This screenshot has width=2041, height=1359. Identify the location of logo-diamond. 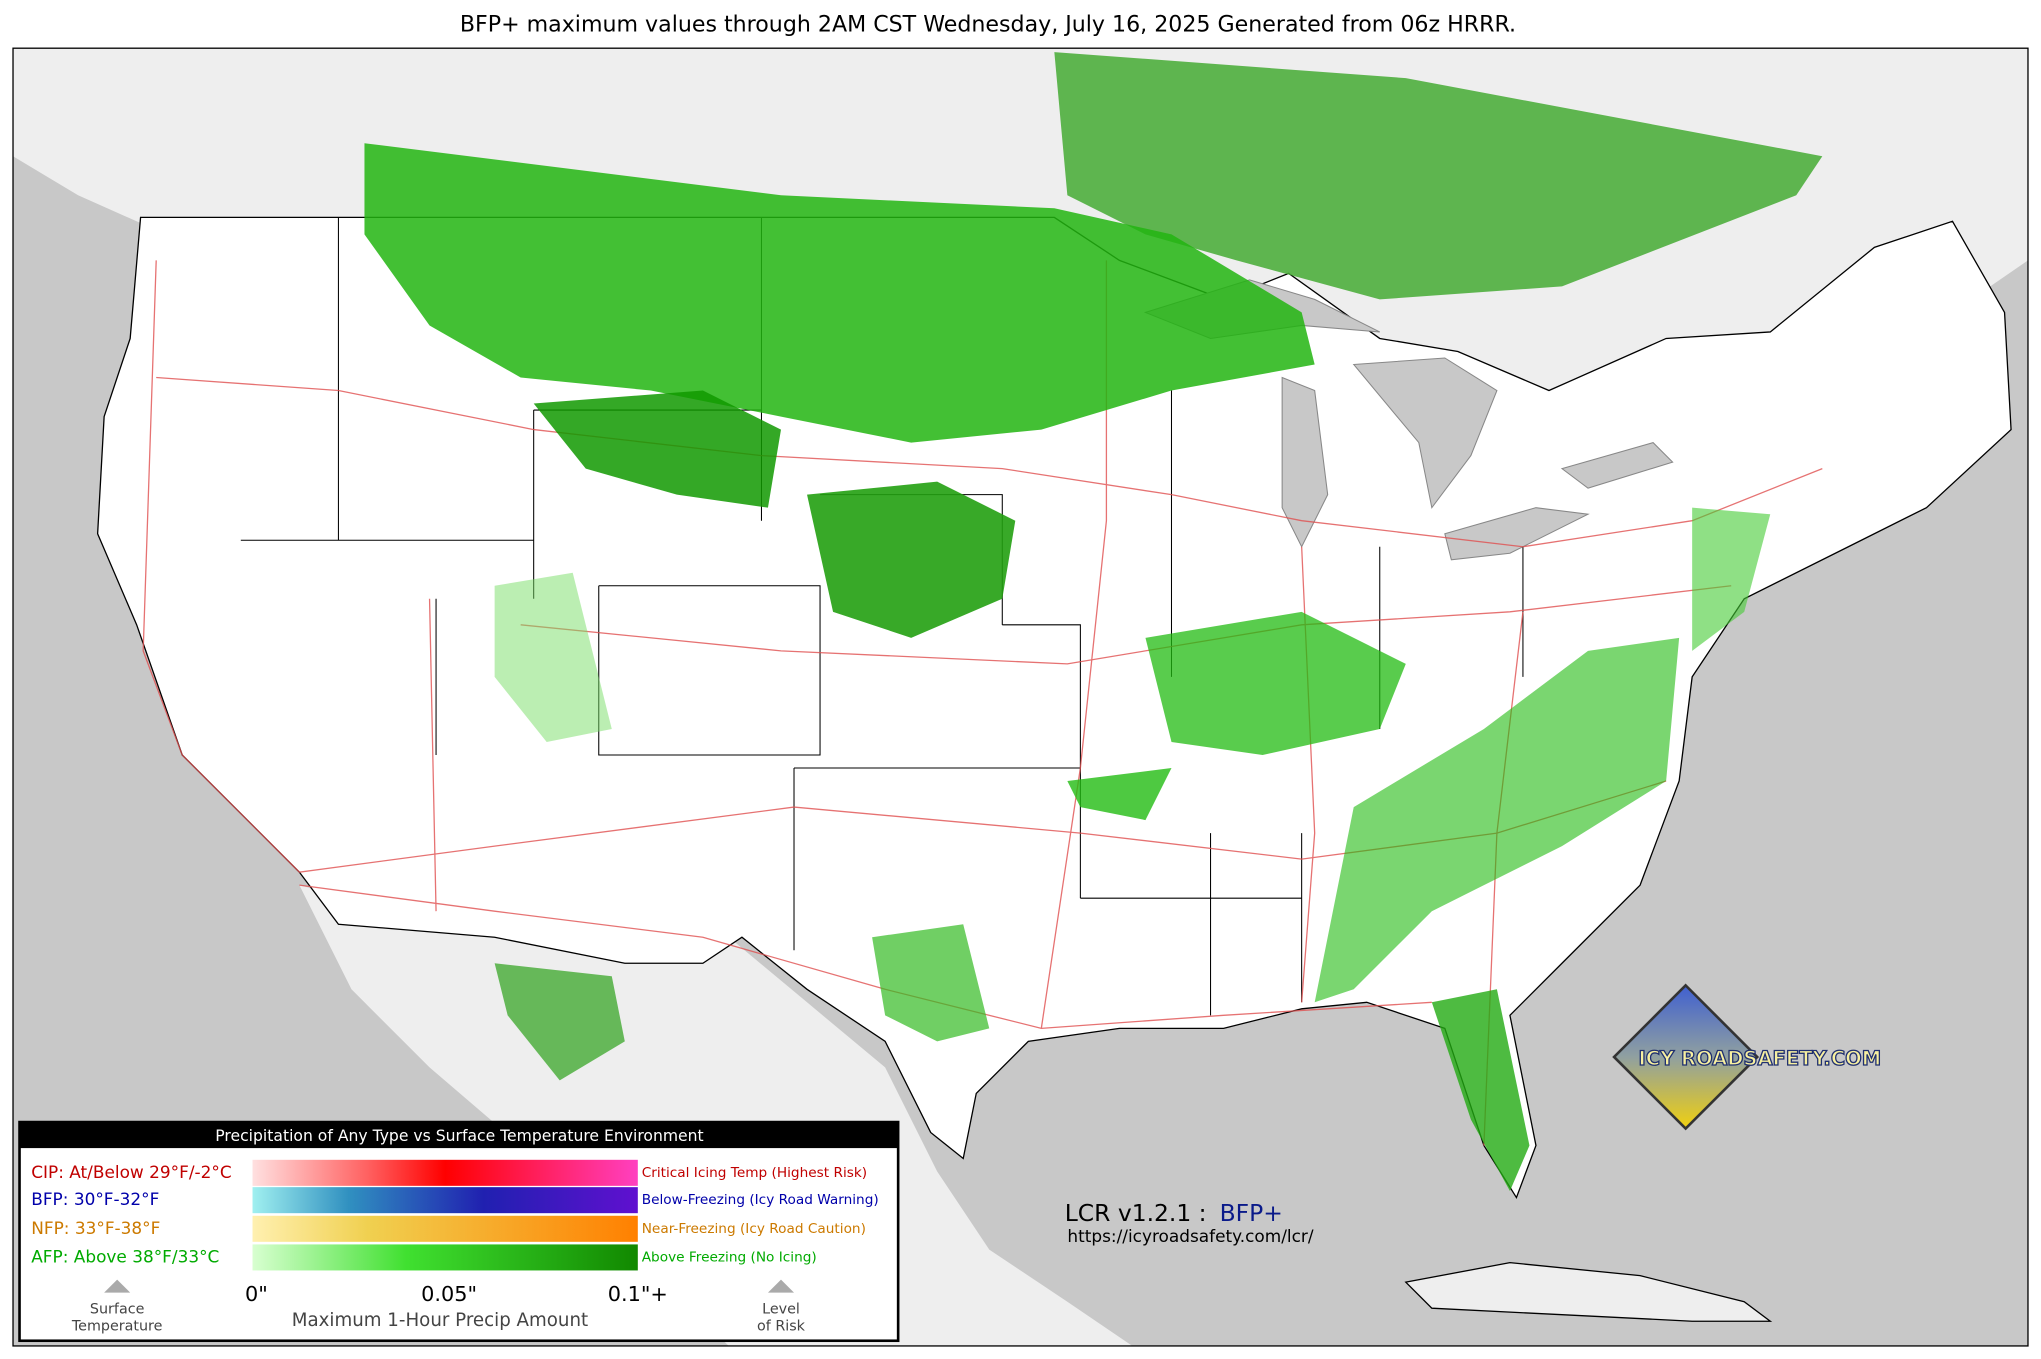
(1686, 1057).